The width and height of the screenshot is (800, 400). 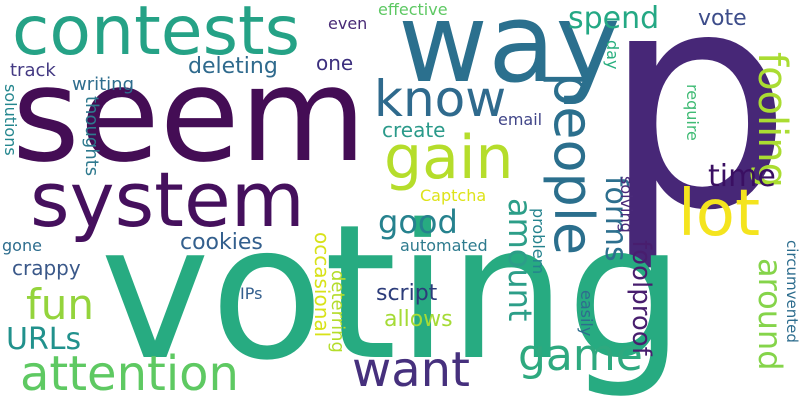 I want to click on word-around: around, so click(x=770, y=314).